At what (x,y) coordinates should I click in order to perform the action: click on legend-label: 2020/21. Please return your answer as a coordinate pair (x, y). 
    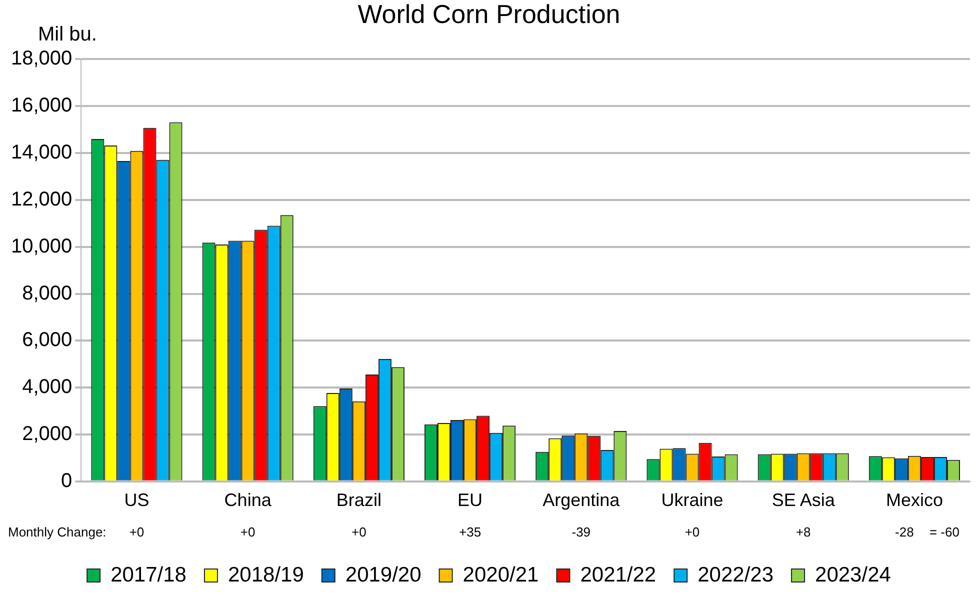
    Looking at the image, I should click on (500, 574).